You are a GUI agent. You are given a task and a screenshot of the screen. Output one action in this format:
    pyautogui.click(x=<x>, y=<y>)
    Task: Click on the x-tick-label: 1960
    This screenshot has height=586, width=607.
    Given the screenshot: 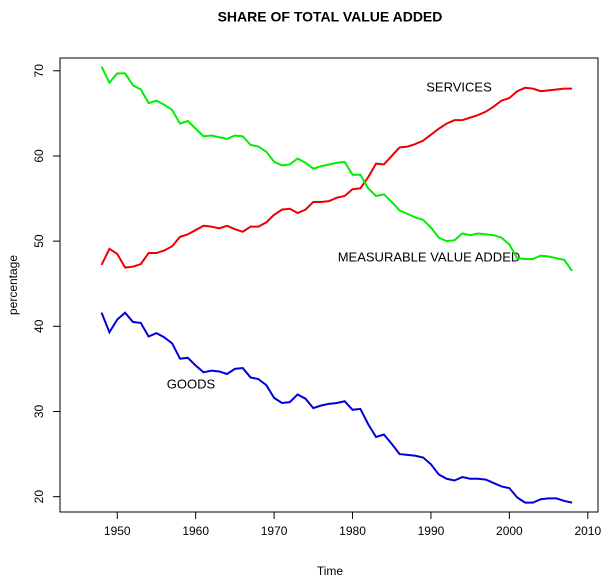 What is the action you would take?
    pyautogui.click(x=195, y=531)
    